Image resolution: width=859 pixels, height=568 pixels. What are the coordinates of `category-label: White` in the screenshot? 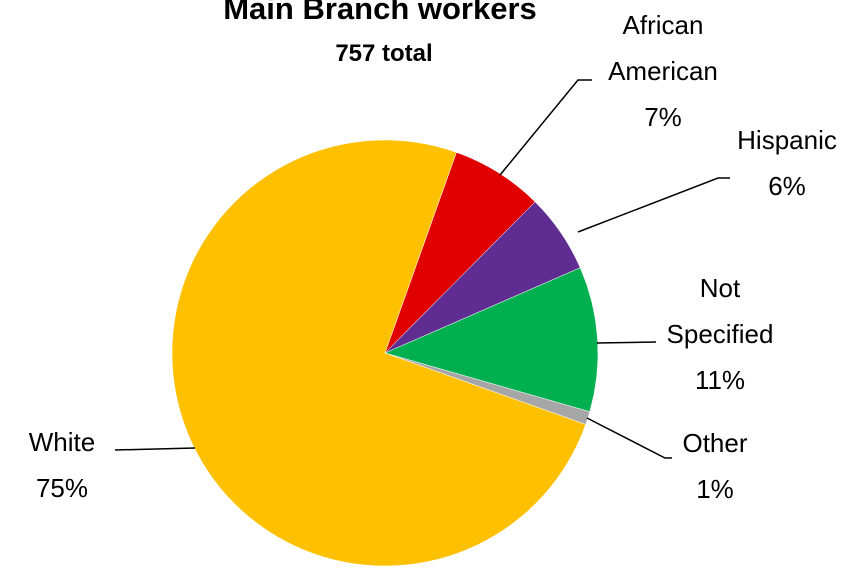 It's located at (62, 442).